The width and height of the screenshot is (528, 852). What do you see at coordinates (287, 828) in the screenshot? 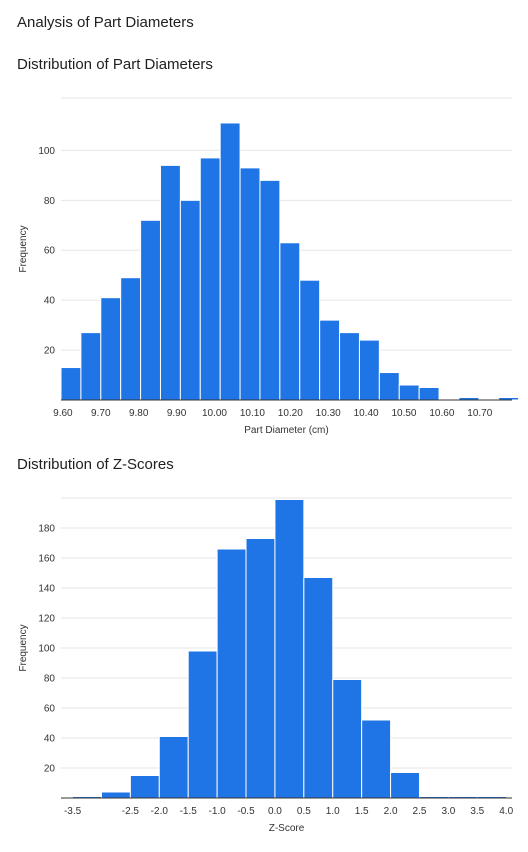
I see `x-axis-label: Z-Score` at bounding box center [287, 828].